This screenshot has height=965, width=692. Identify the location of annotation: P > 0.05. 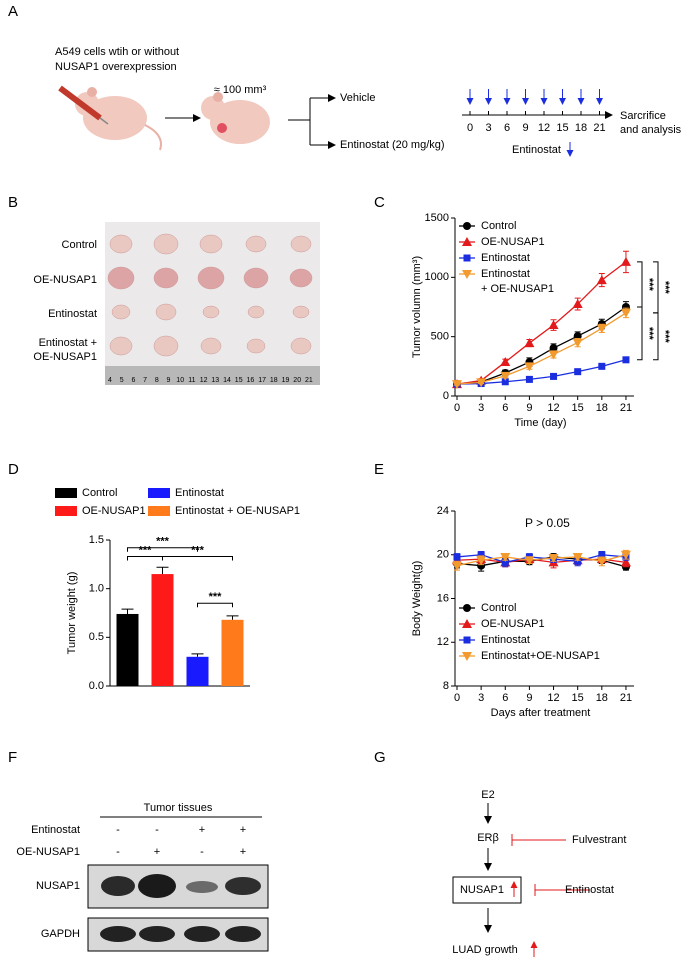
(547, 523).